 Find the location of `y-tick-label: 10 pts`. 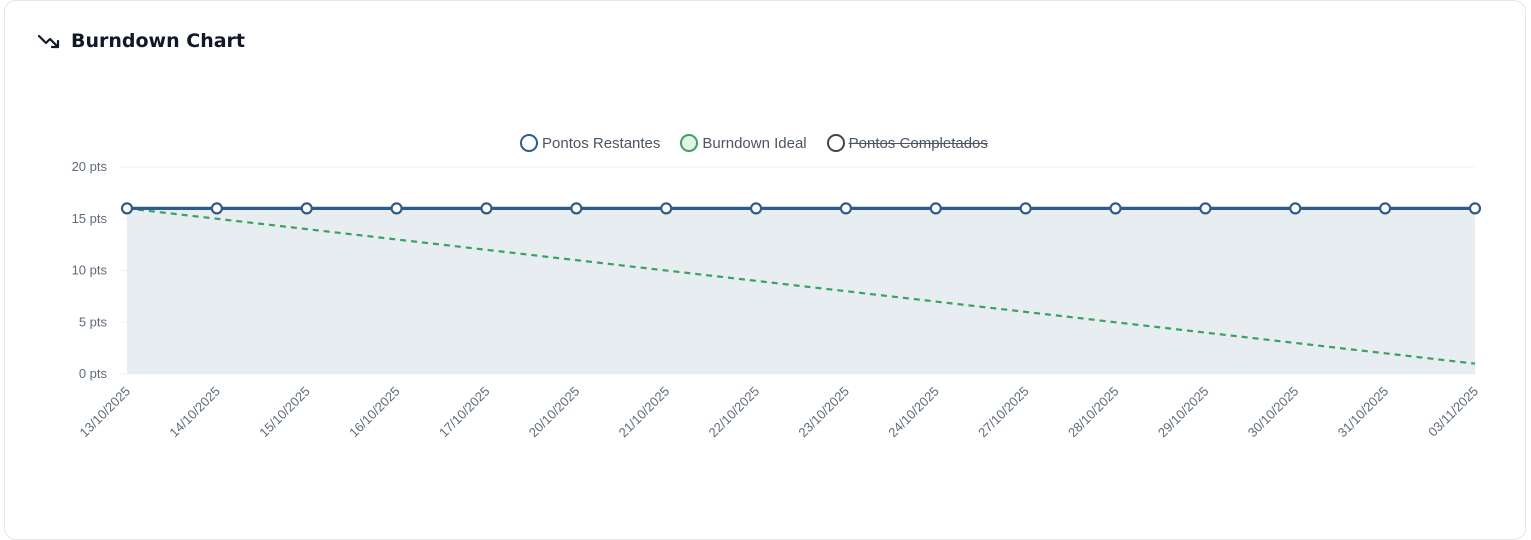

y-tick-label: 10 pts is located at coordinates (90, 270).